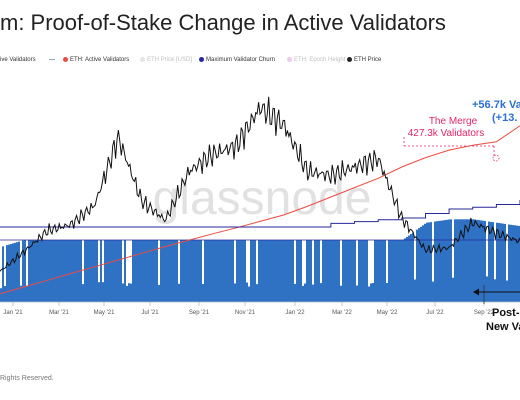  What do you see at coordinates (316, 60) in the screenshot?
I see `legend-item-epoch-height: ETH: Epoch Height` at bounding box center [316, 60].